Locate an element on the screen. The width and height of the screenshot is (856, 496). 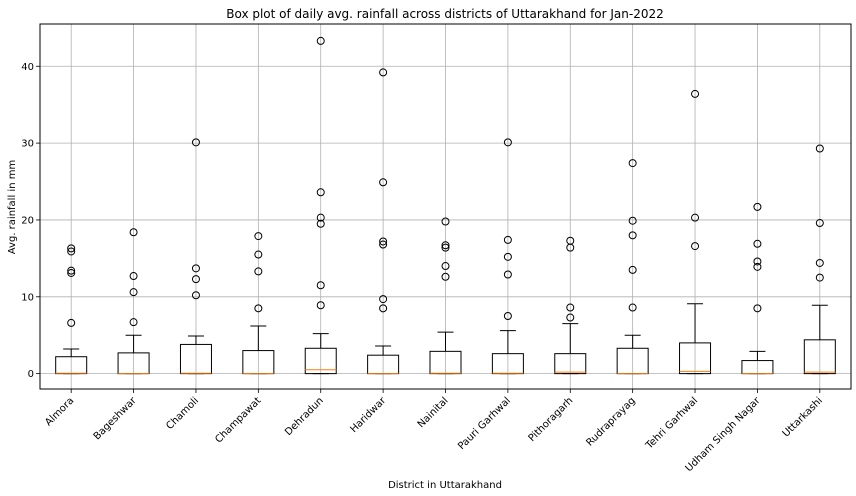
y-tick-label: 20 is located at coordinates (27, 220).